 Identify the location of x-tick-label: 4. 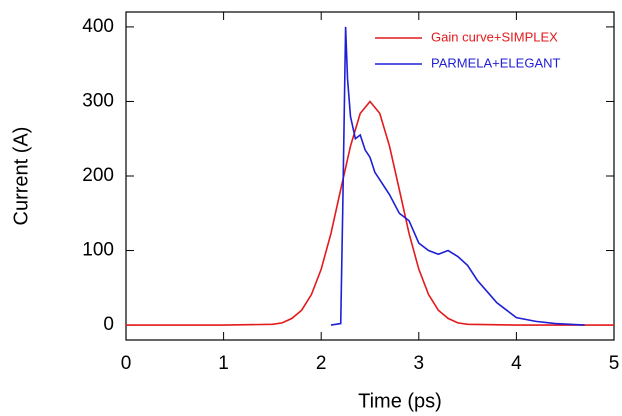
(516, 363).